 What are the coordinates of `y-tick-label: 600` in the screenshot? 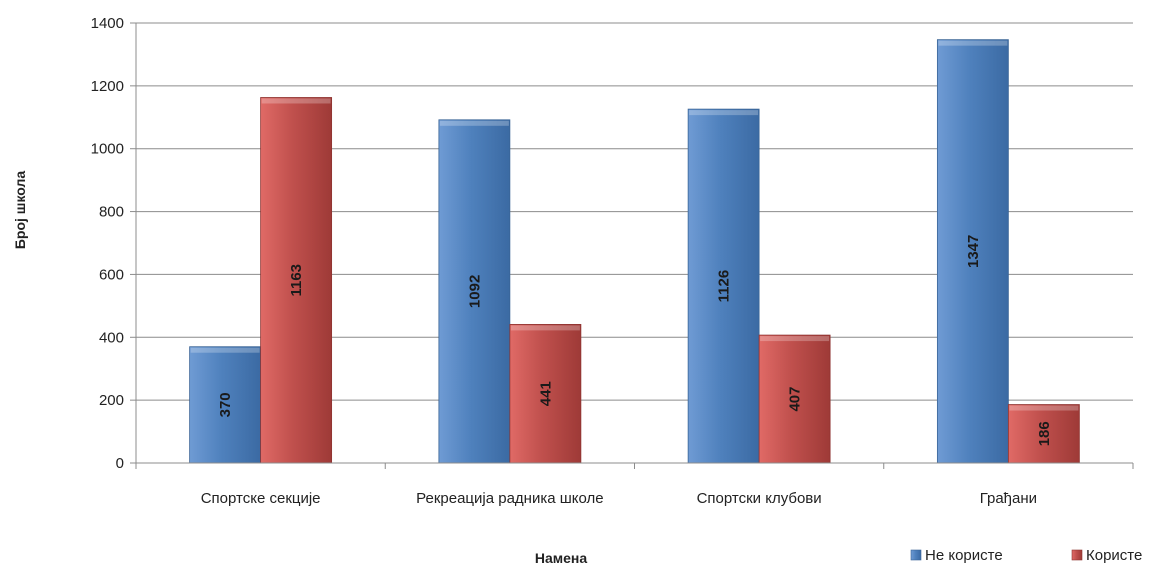 It's located at (111, 274).